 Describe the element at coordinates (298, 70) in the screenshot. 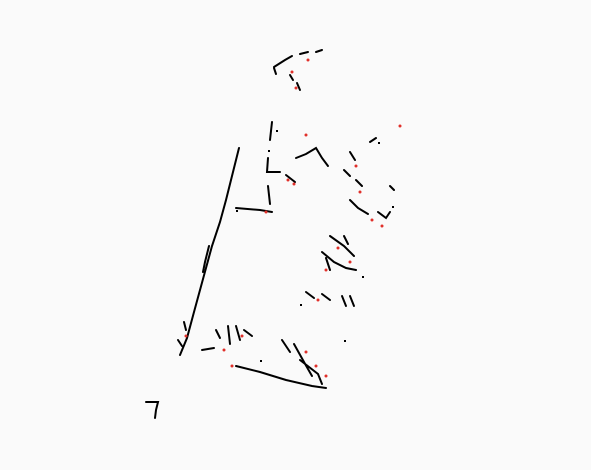

I see `top-cluster` at that location.